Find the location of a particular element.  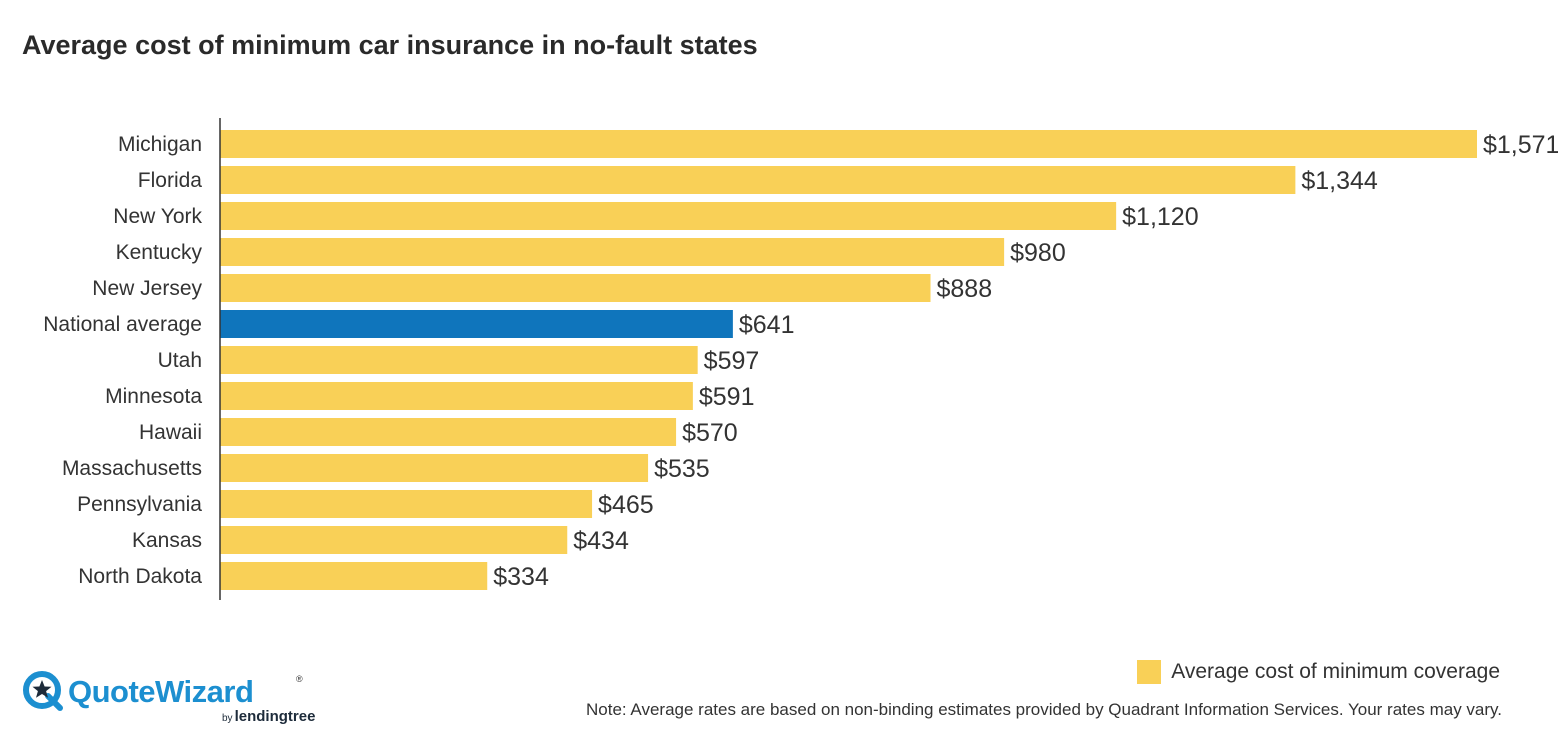

legend: Average cost of minimum coverage is located at coordinates (1318, 672).